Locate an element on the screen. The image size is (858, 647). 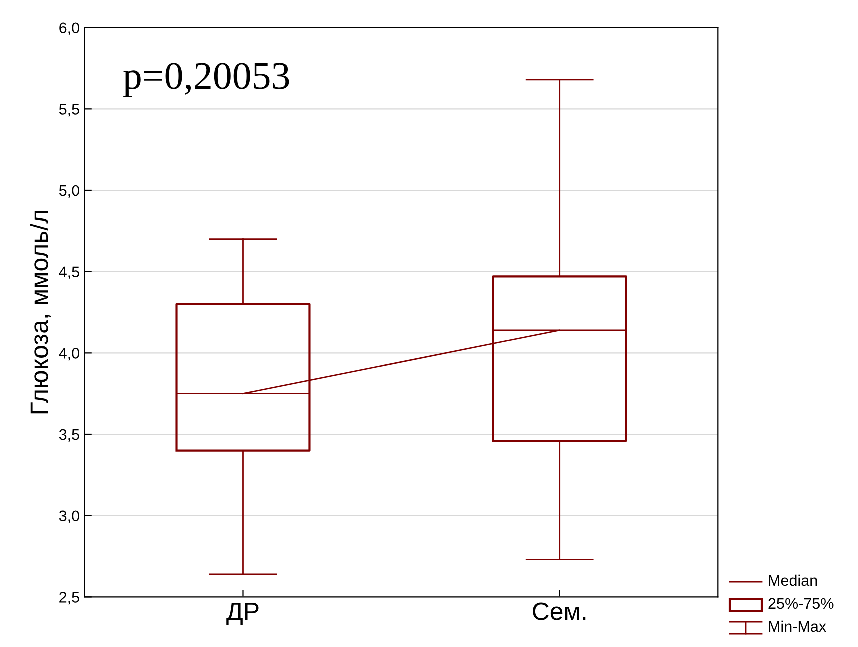
y-tick-label: 3,0 is located at coordinates (69, 517).